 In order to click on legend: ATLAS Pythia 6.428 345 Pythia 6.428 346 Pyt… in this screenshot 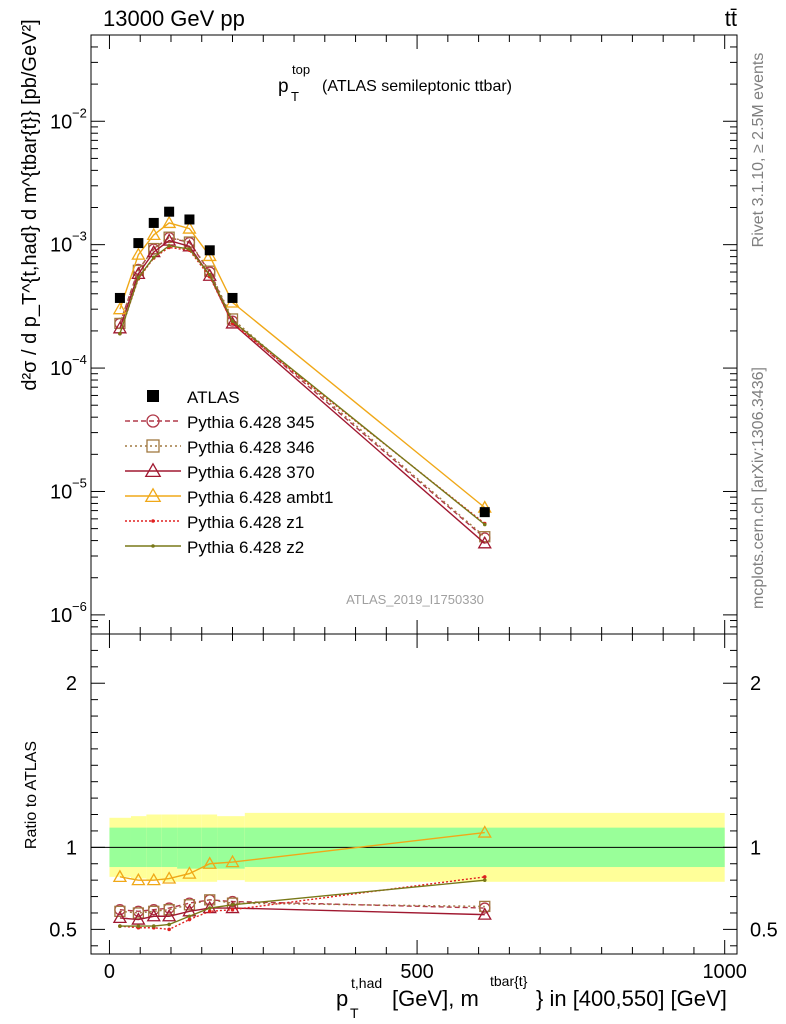, I will do `click(229, 472)`.